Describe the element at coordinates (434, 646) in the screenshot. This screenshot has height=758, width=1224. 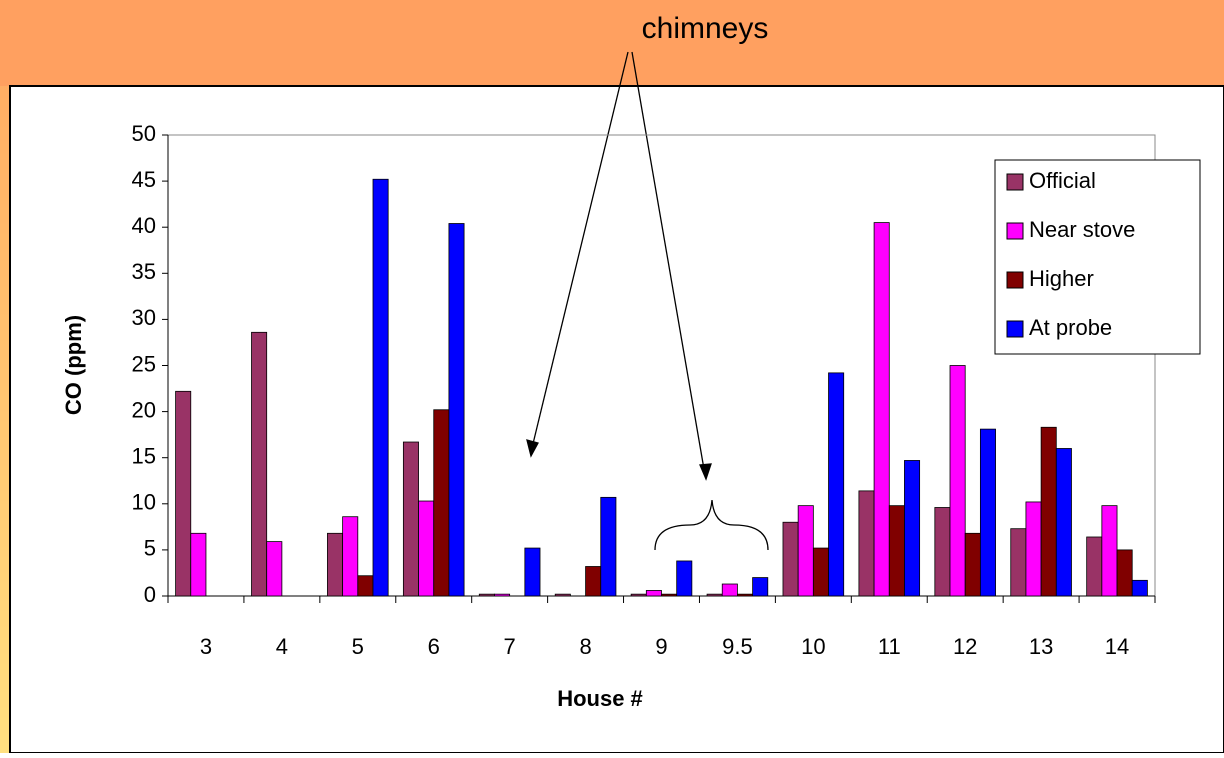
I see `x-tick-label: 6` at that location.